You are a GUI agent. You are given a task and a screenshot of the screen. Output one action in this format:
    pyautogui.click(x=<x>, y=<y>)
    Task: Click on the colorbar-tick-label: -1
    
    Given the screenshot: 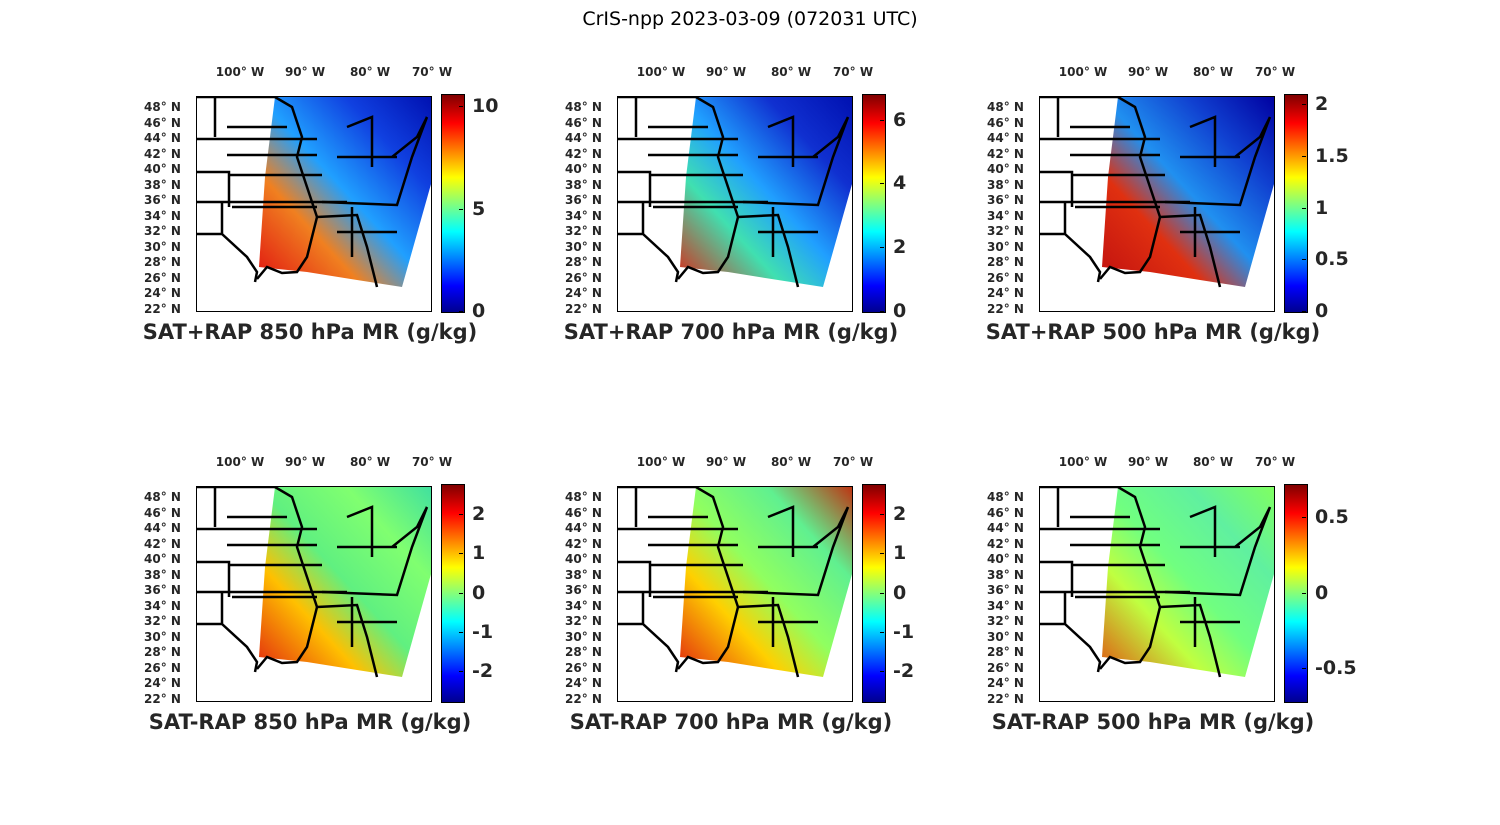 What is the action you would take?
    pyautogui.click(x=483, y=631)
    